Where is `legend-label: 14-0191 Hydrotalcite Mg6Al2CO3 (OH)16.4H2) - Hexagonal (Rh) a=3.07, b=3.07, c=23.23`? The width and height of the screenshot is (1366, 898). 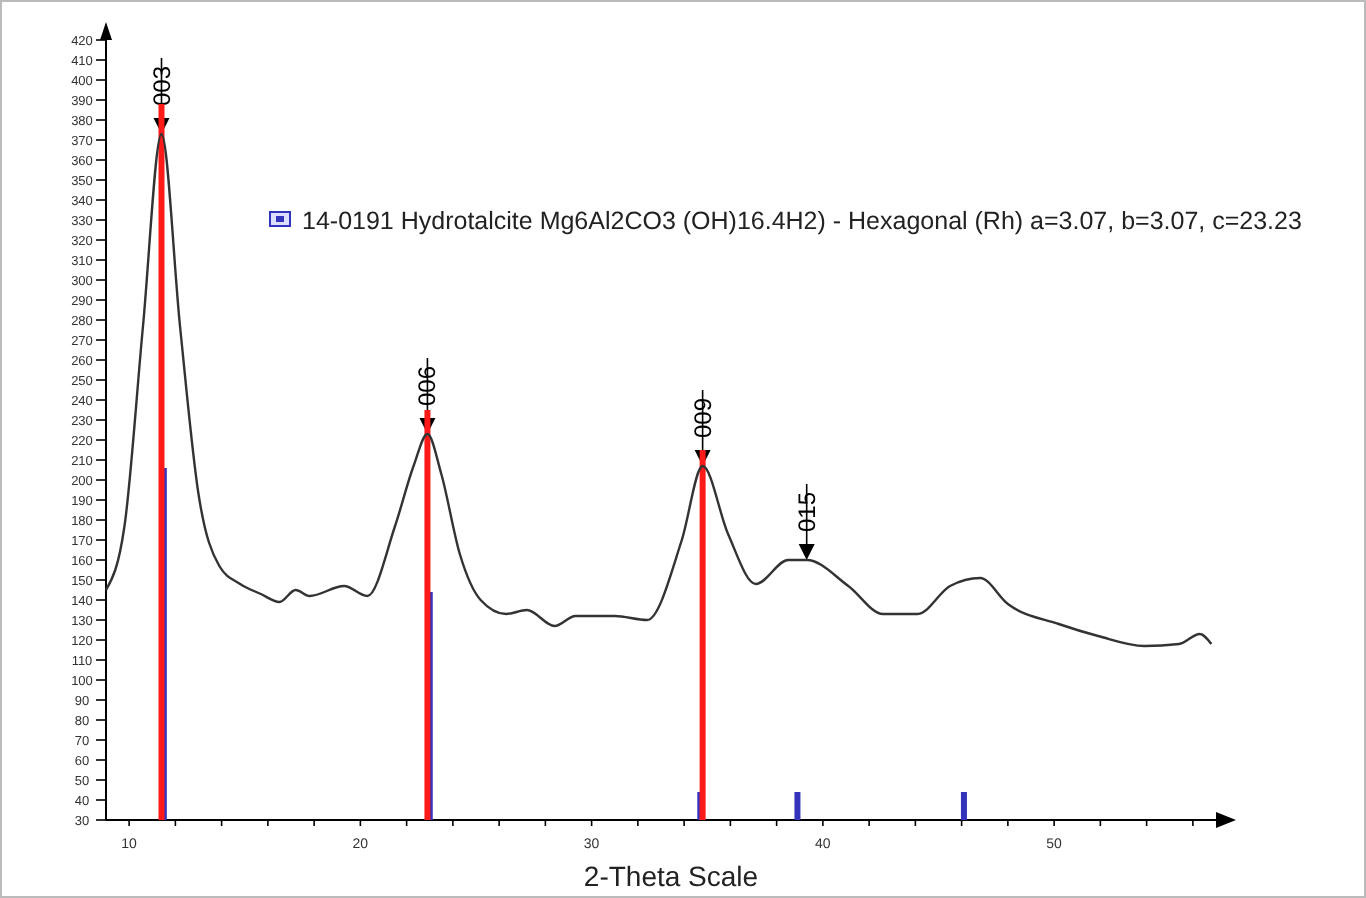 legend-label: 14-0191 Hydrotalcite Mg6Al2CO3 (OH)16.4H2) - Hexagonal (Rh) a=3.07, b=3.07, c=23.23 is located at coordinates (802, 220).